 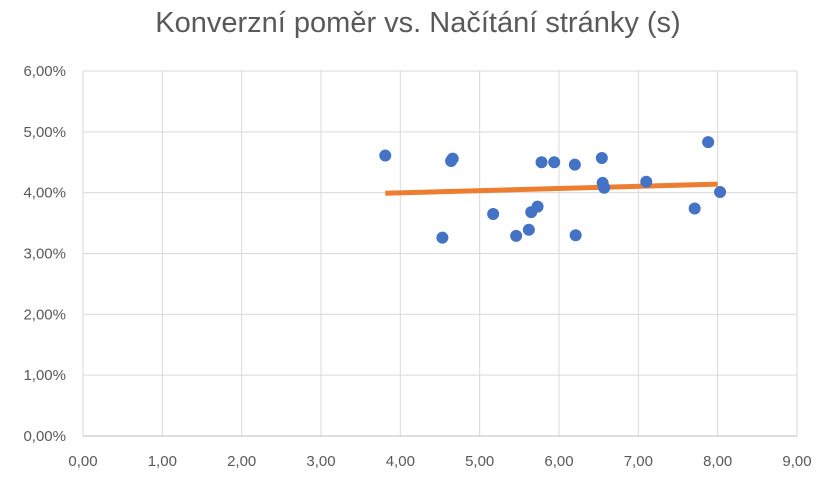 I want to click on x-tick-label: 8,00, so click(x=717, y=461).